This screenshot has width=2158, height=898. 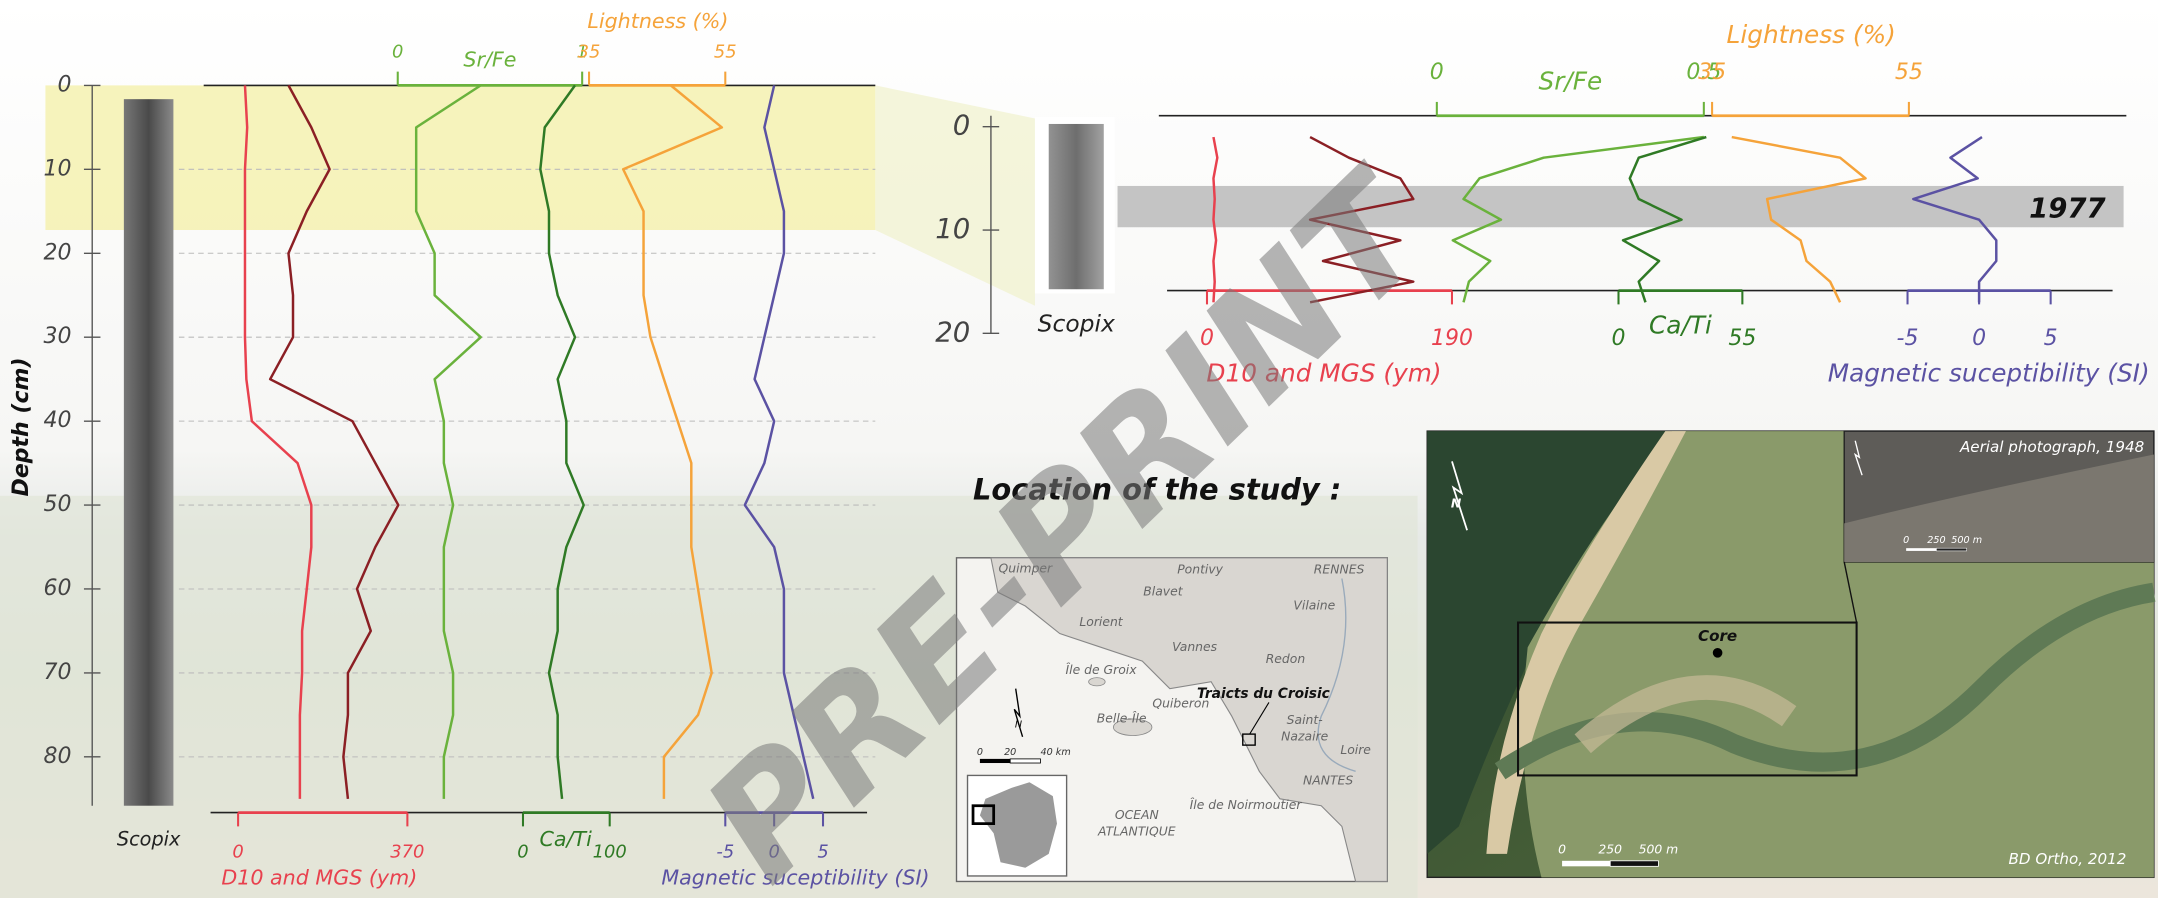 I want to click on y-tick-label: 20, so click(x=58, y=252).